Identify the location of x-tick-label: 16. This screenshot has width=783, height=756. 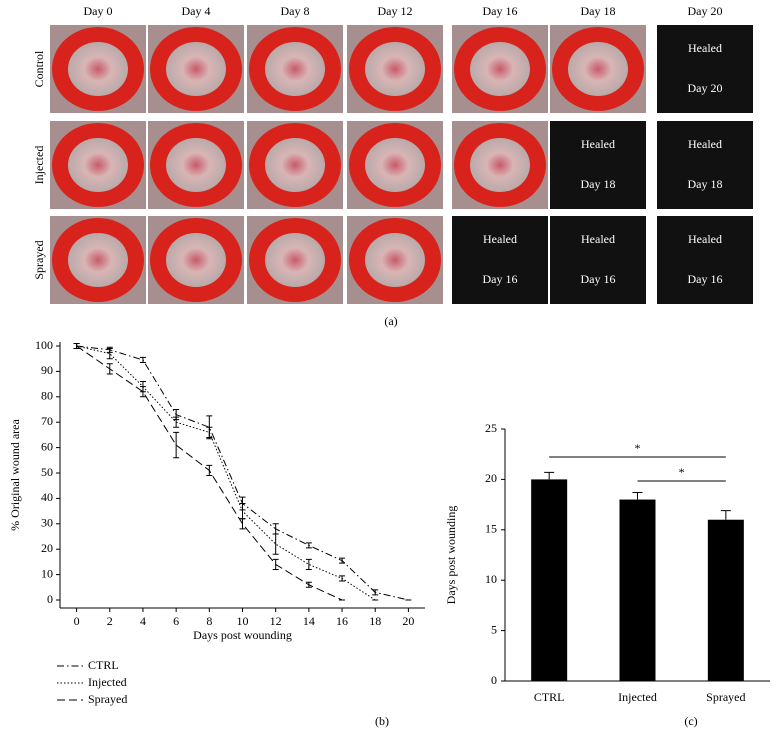
(342, 621).